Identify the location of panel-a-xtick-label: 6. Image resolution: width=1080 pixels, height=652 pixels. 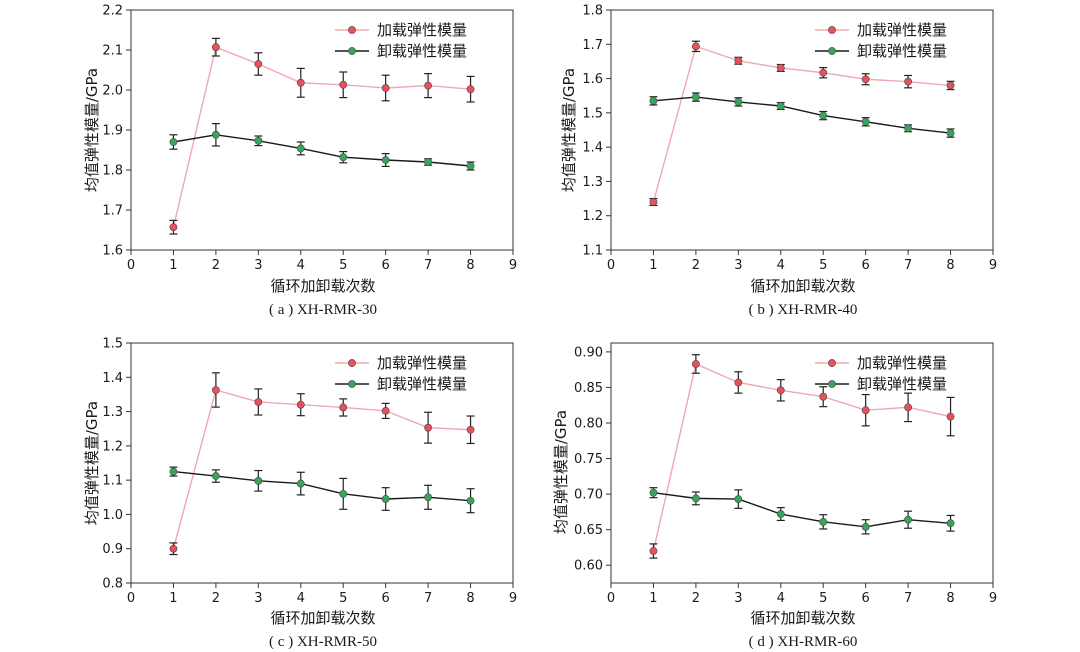
(386, 265).